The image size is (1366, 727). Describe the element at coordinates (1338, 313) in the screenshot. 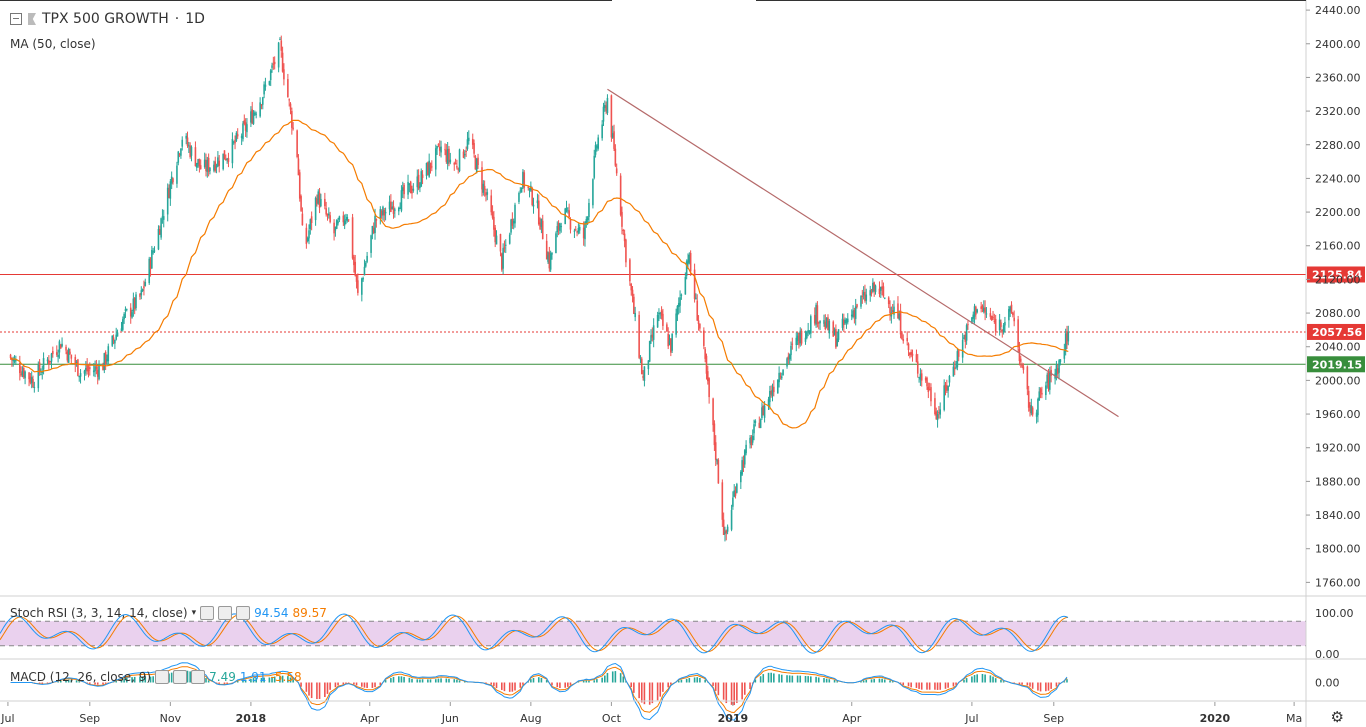

I see `y-tick-label: 2080.00` at that location.